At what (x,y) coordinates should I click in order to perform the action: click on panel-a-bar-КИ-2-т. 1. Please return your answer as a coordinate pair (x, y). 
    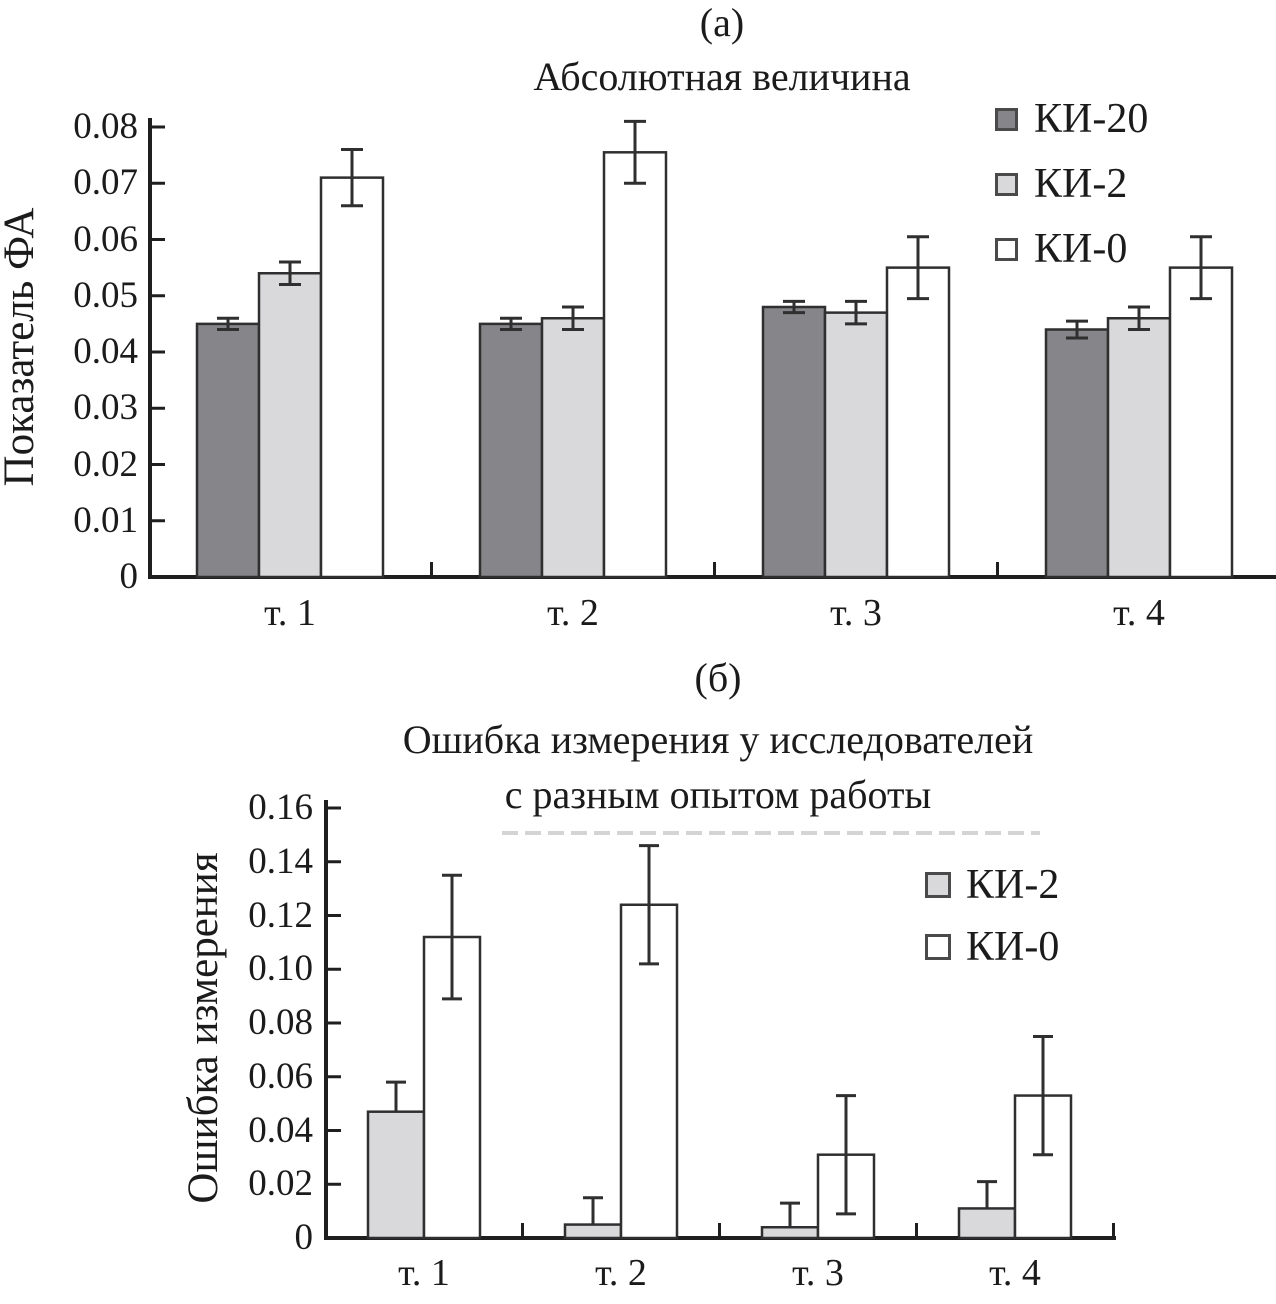
    Looking at the image, I should click on (290, 425).